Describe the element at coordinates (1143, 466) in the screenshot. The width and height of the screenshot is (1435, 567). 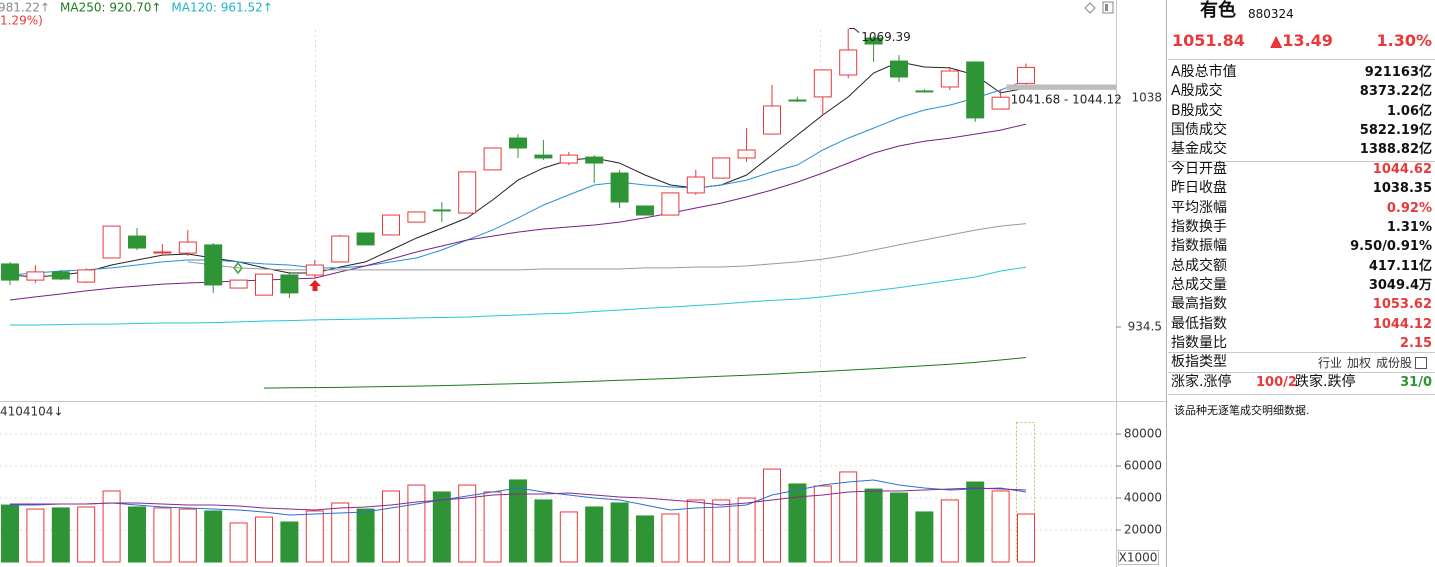
I see `y-tick-label: 60000` at that location.